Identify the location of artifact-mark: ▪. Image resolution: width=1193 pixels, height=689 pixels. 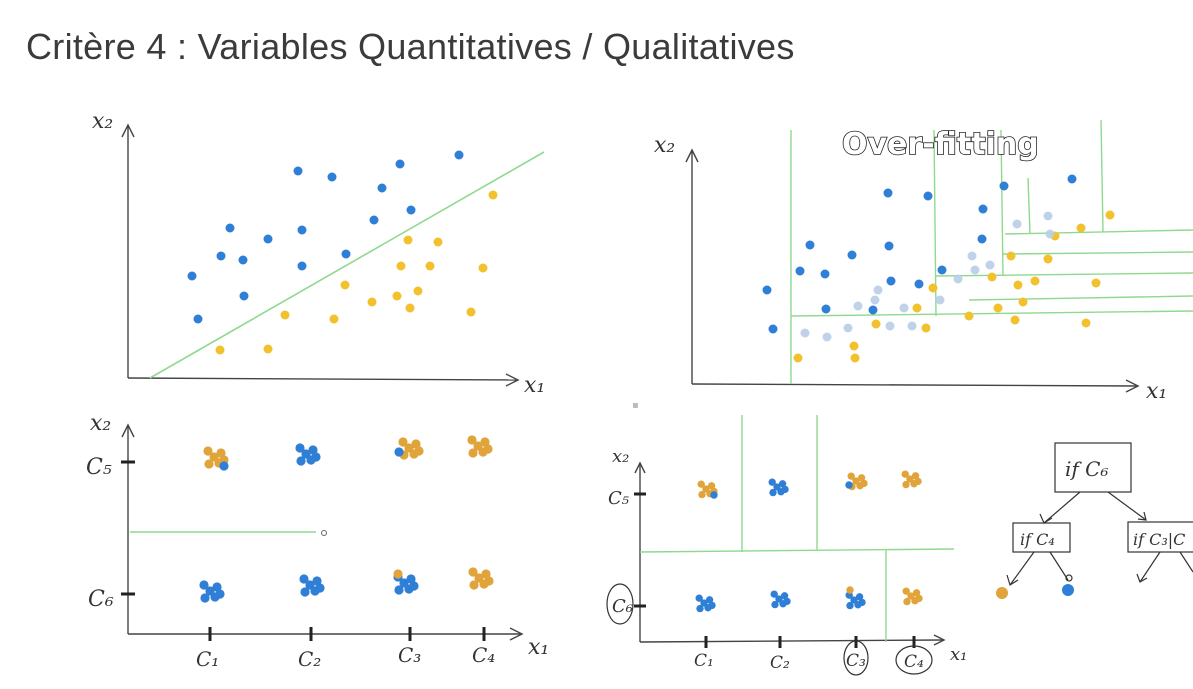
(635, 405).